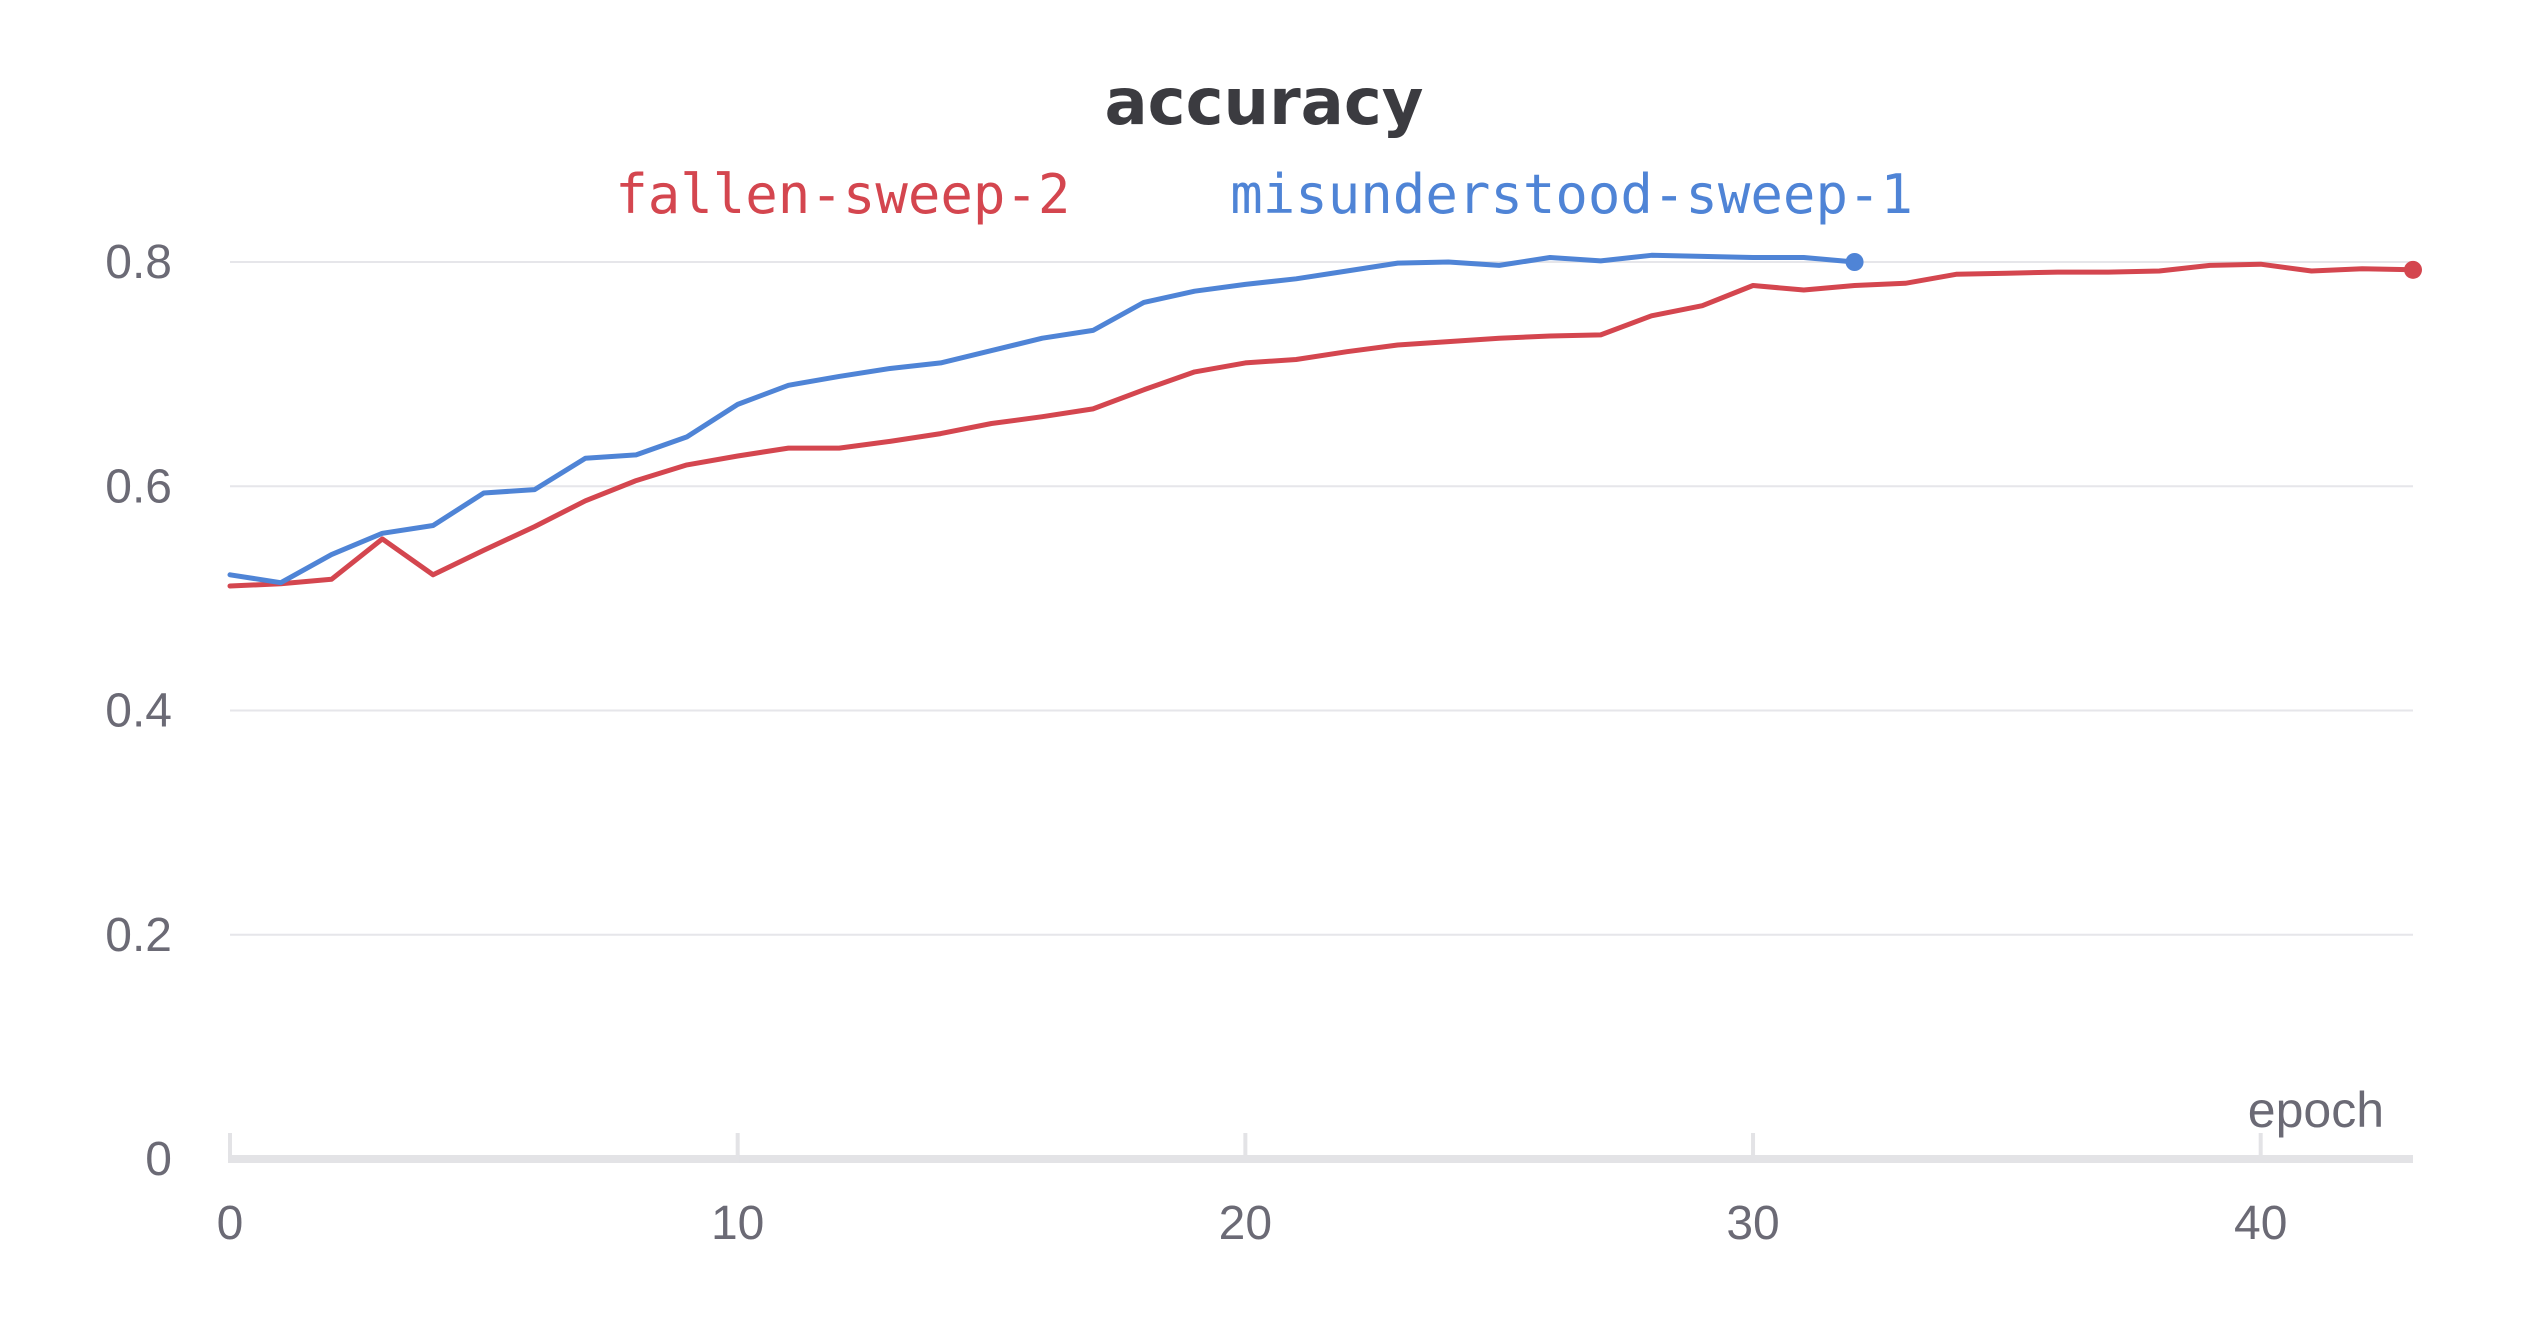  Describe the element at coordinates (2260, 1223) in the screenshot. I see `x-tick-label: 40` at that location.